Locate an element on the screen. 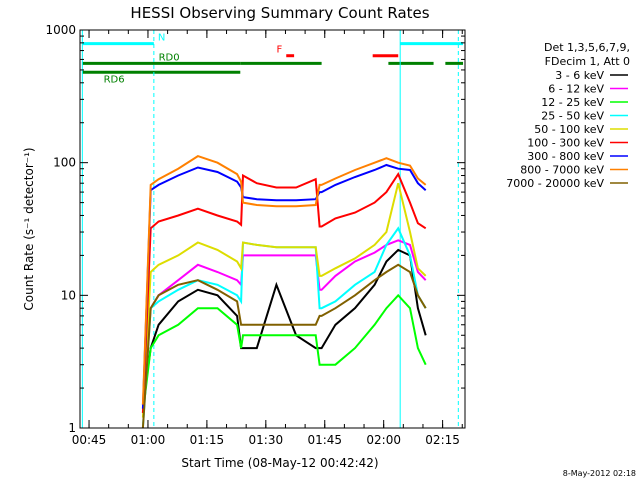 This screenshot has width=640, height=480. flag-bar-label: F is located at coordinates (279, 50).